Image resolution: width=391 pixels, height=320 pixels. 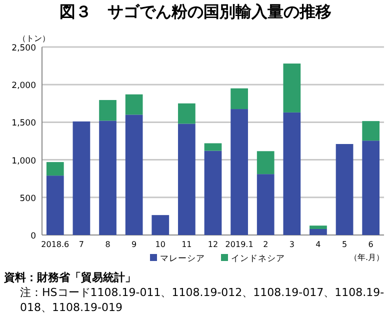 I want to click on y-tick-label: 1,500, so click(x=24, y=123).